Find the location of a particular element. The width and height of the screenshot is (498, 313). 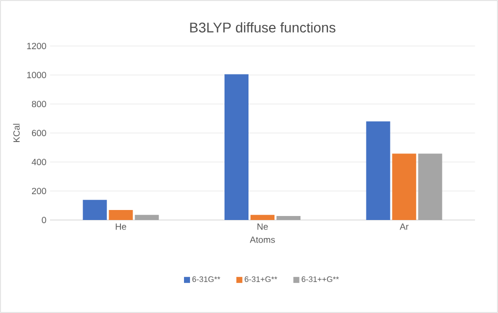

y-tick-label: 1000 is located at coordinates (36, 75).